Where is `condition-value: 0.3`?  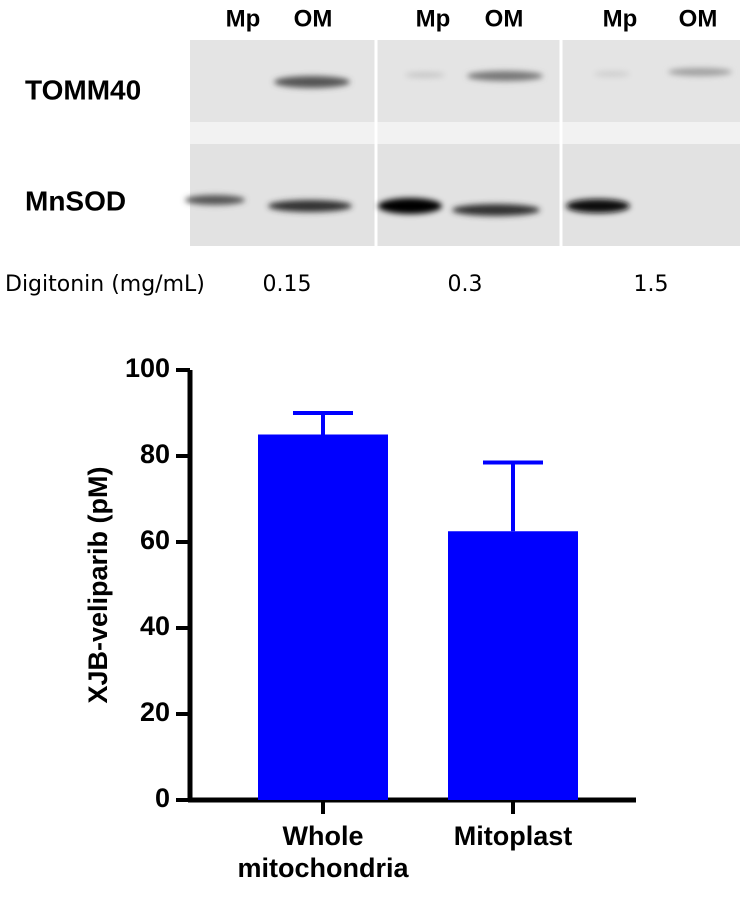
condition-value: 0.3 is located at coordinates (465, 284).